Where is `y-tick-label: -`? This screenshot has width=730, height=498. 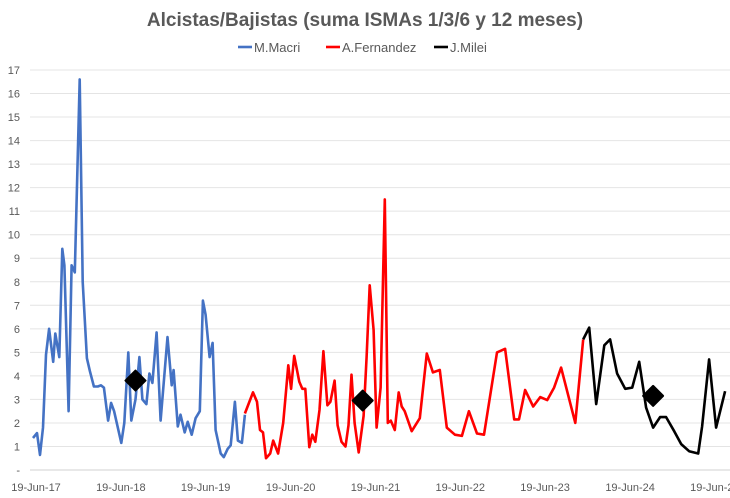 y-tick-label: - is located at coordinates (18, 471).